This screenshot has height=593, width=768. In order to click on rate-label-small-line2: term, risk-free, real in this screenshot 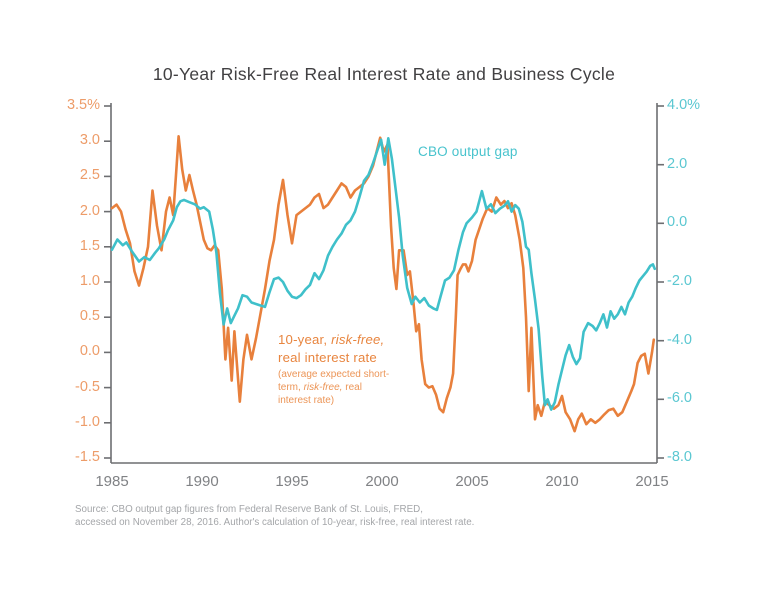, I will do `click(333, 388)`.